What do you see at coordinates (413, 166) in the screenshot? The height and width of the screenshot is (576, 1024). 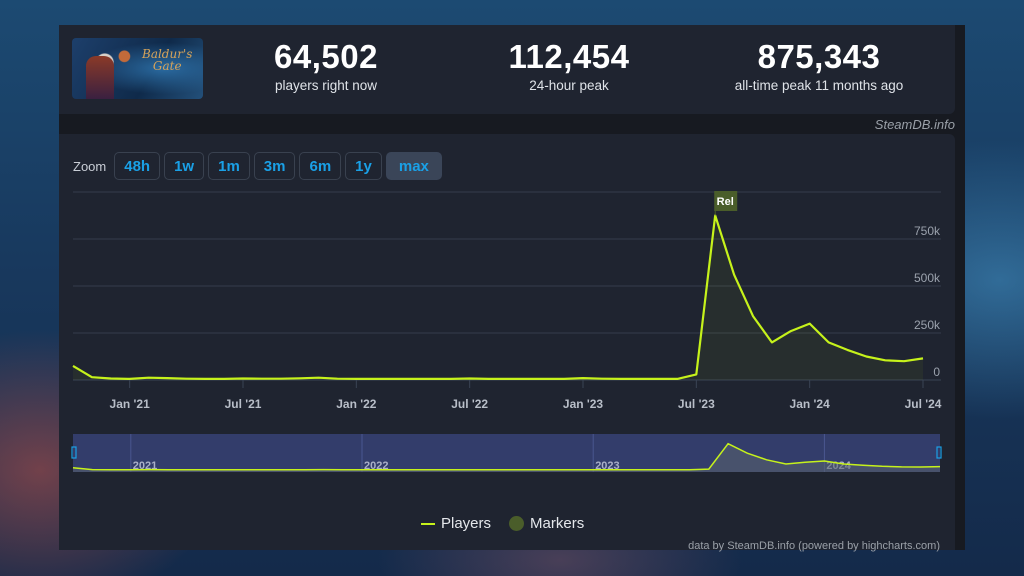 I see `zoom-max-button: max` at bounding box center [413, 166].